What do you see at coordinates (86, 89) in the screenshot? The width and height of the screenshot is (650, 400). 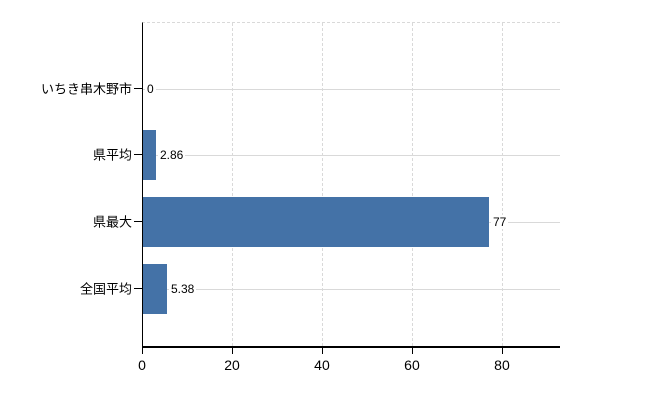 I see `category-label: いちき串木野市` at bounding box center [86, 89].